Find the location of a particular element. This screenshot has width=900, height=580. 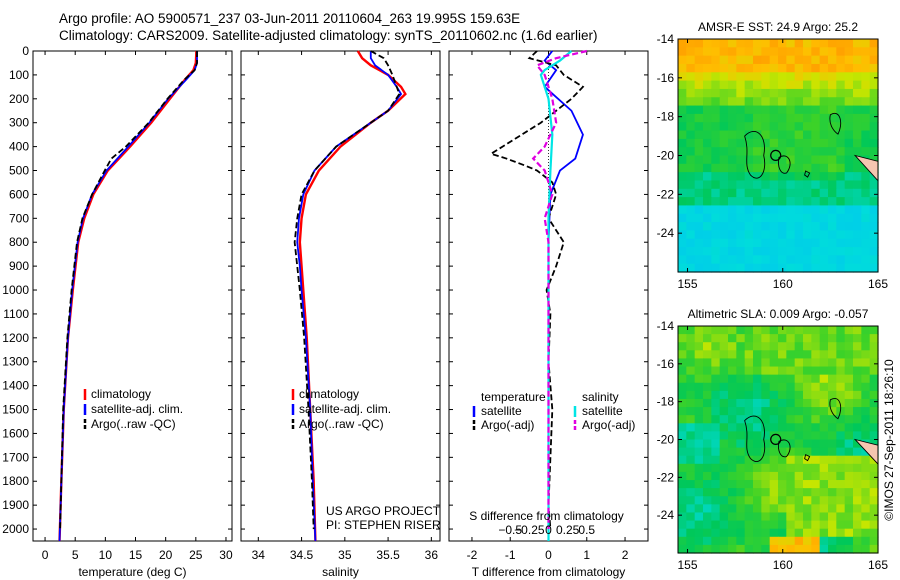

y-tick-label: 700 is located at coordinates (19, 218).